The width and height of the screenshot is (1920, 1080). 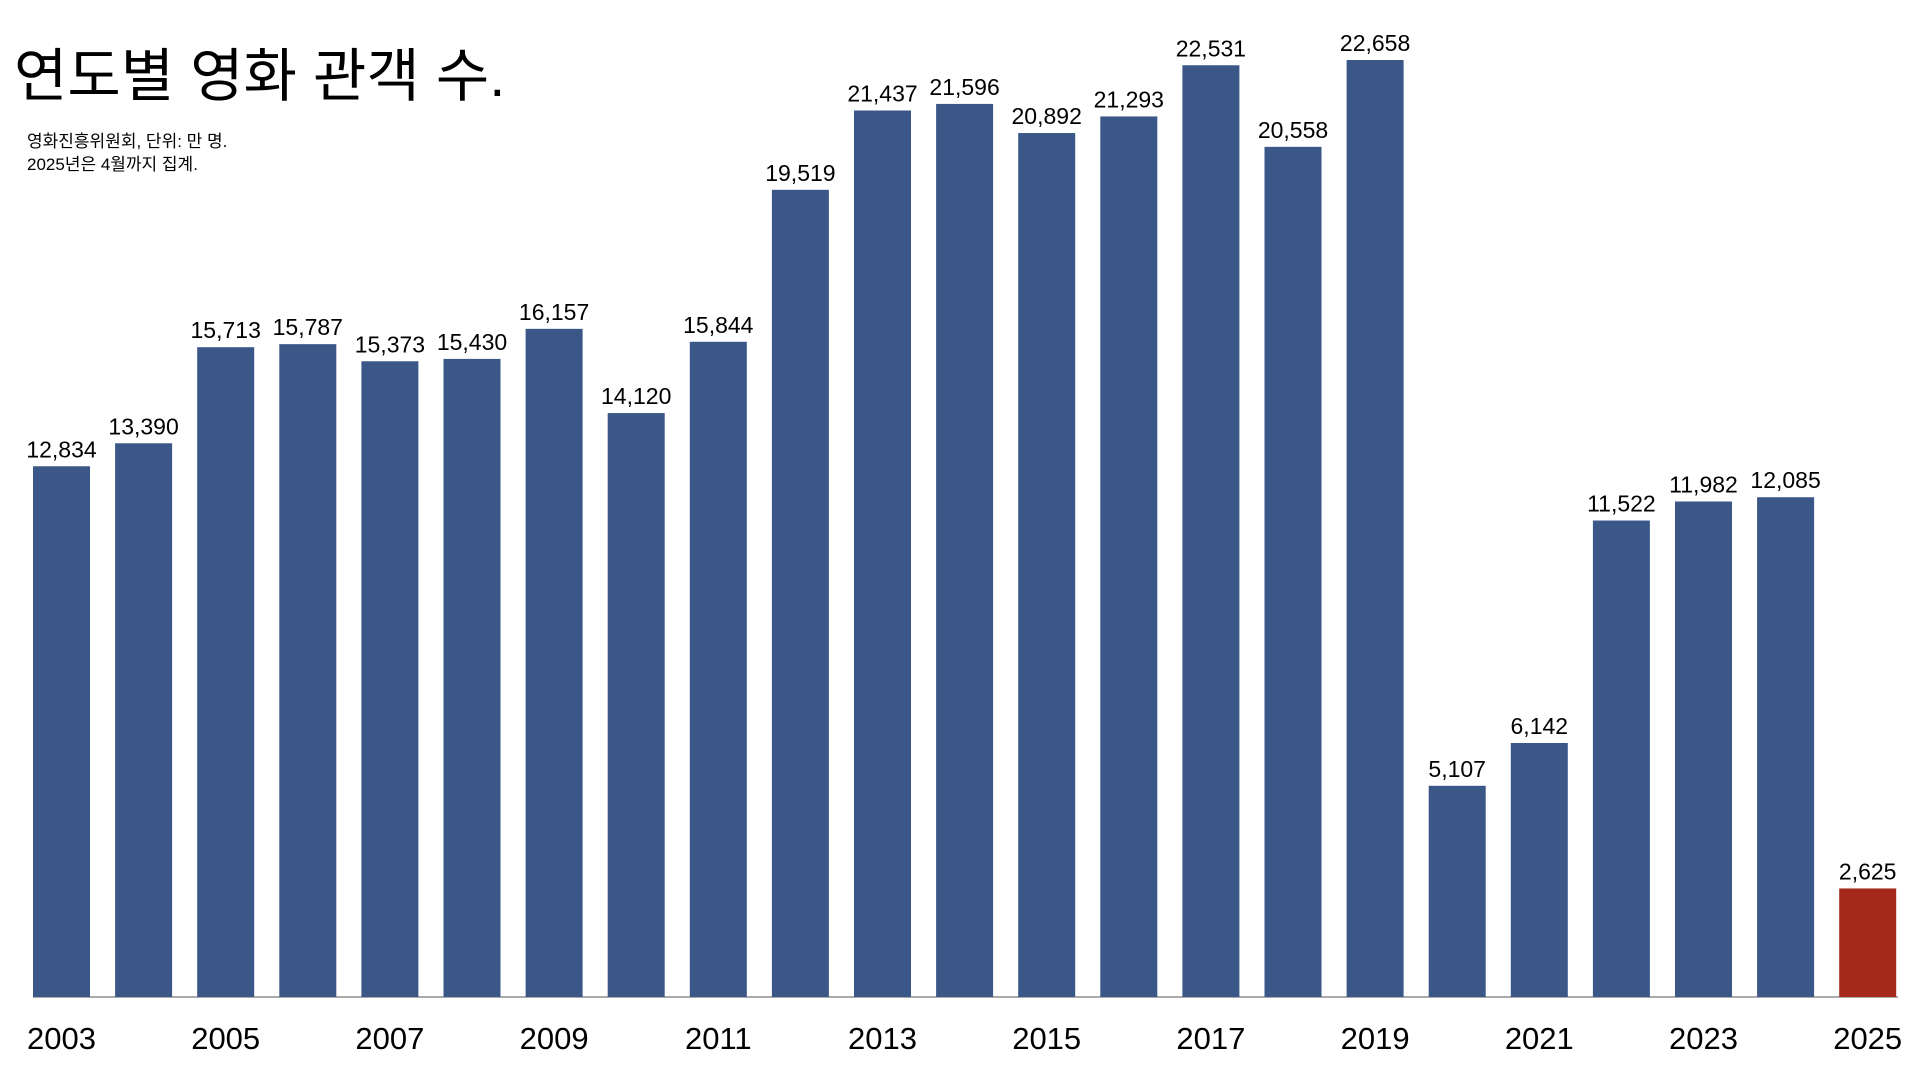 I want to click on value-label: 20,558, so click(x=1293, y=130).